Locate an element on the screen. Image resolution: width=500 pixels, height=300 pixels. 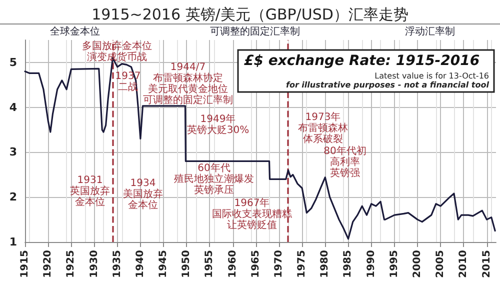
x-tick-label: 1945 is located at coordinates (164, 264).